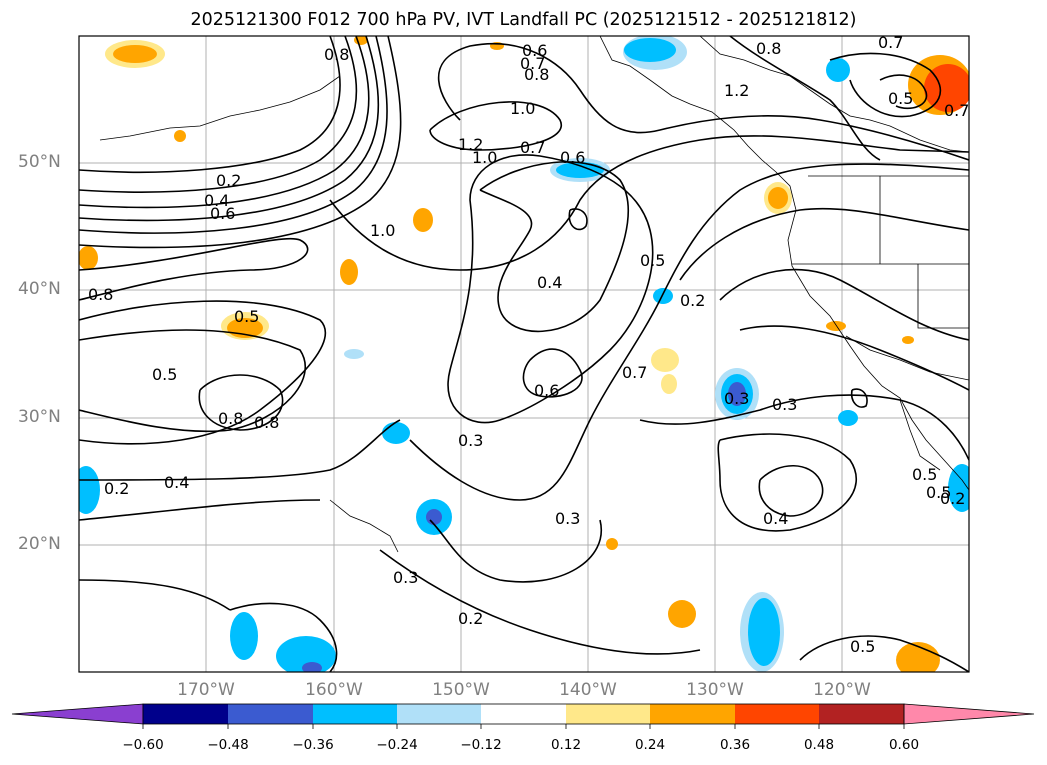 The height and width of the screenshot is (765, 1047). Describe the element at coordinates (39, 162) in the screenshot. I see `lat-label: 50°N` at that location.